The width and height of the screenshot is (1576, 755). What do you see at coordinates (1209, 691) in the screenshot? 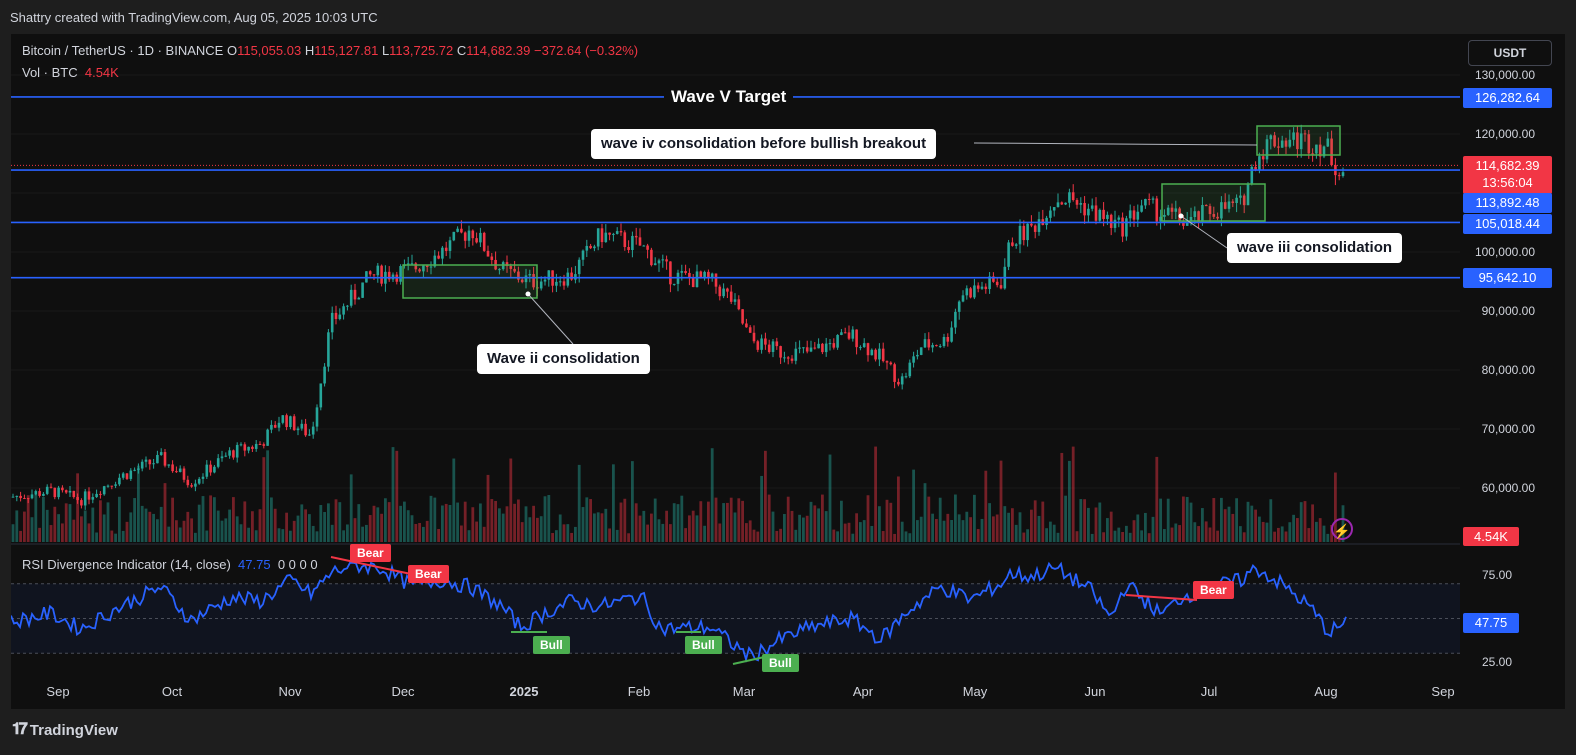
I see `time-axis-label: Jul` at bounding box center [1209, 691].